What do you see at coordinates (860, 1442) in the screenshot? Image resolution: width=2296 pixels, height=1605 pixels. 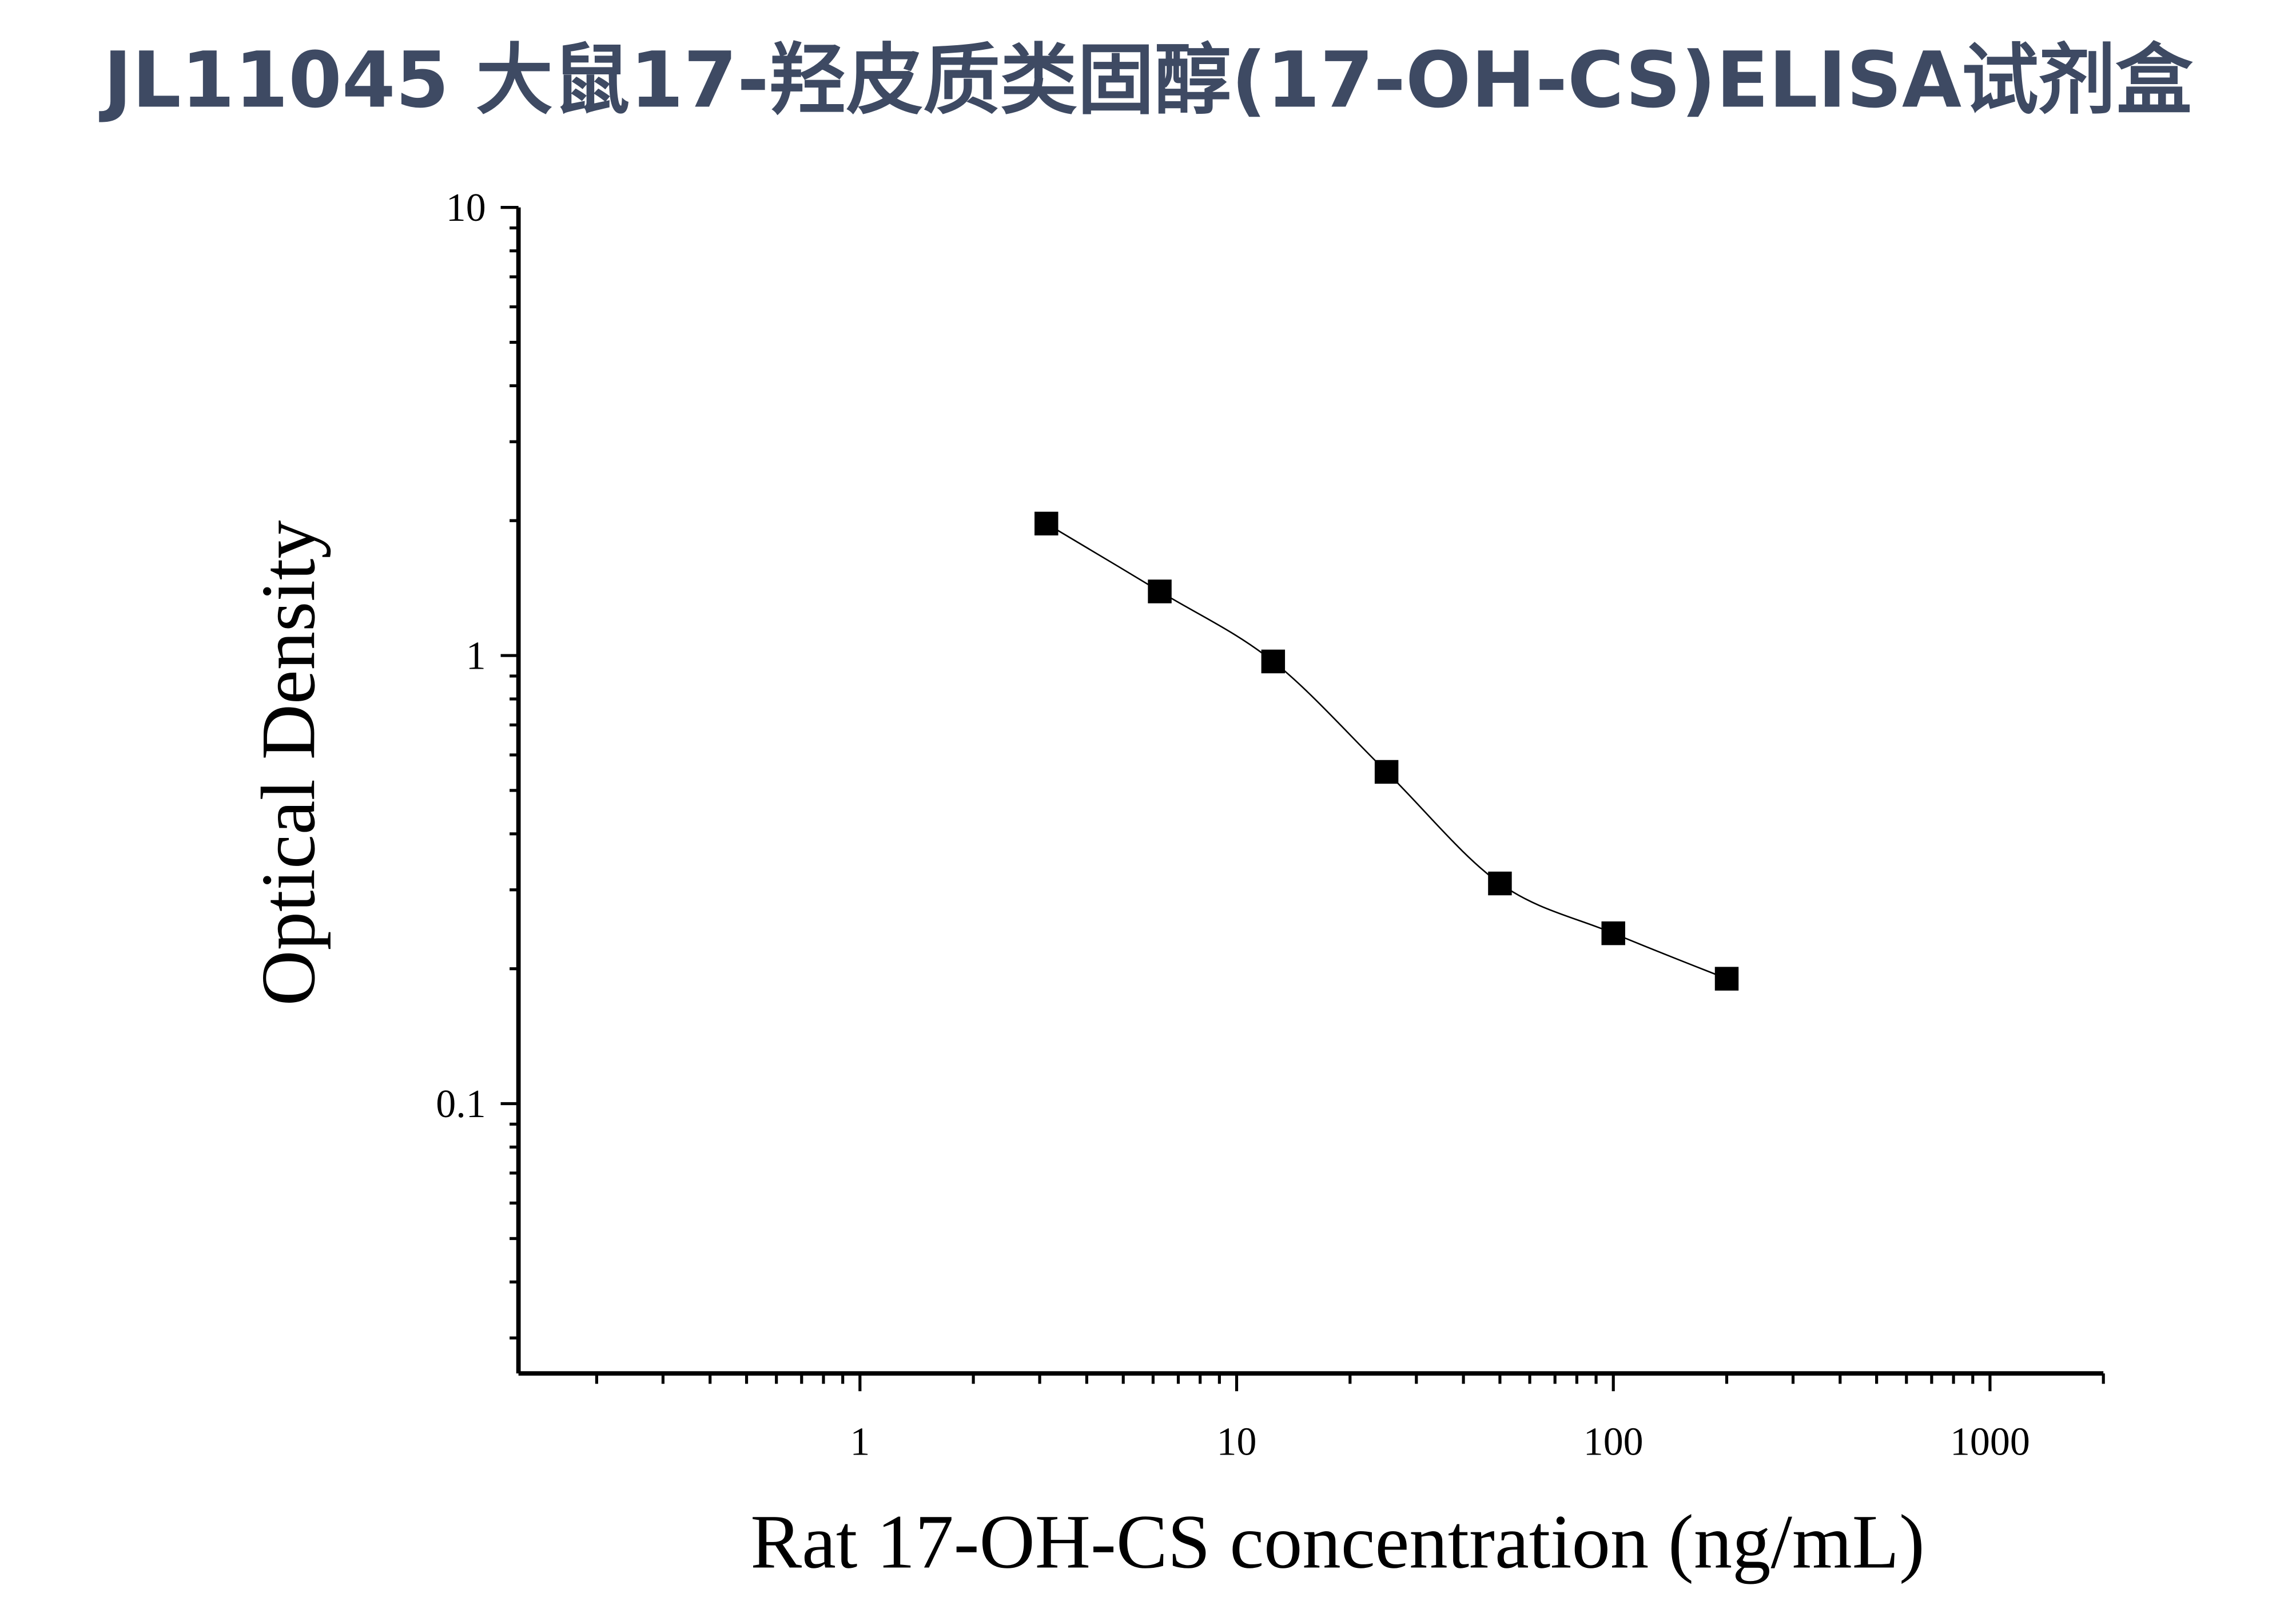 I see `x-tick-label: 1` at bounding box center [860, 1442].